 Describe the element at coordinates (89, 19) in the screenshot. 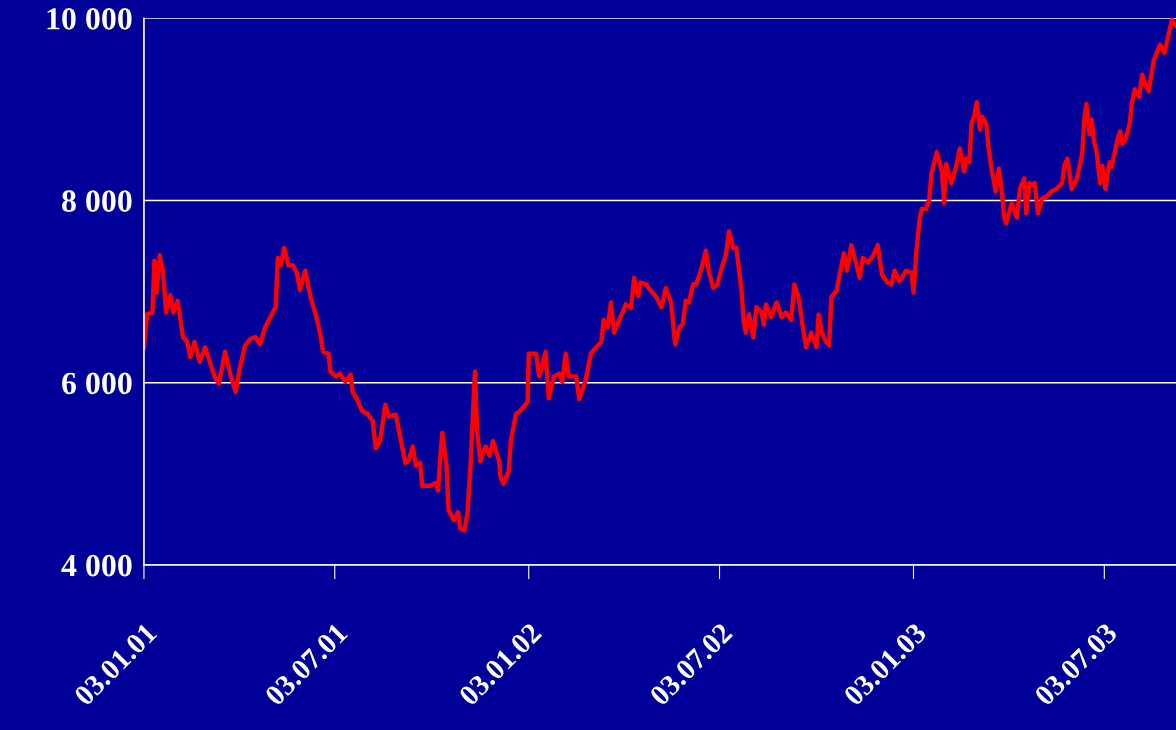

I see `y-tick-label: 10 000` at that location.